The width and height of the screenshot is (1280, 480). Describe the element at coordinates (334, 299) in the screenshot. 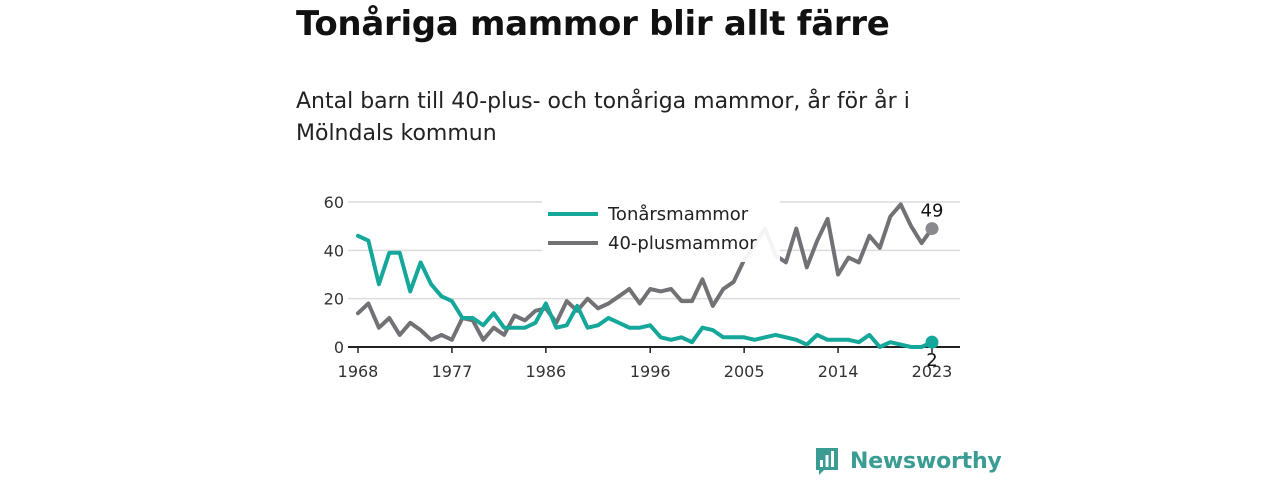

I see `y-tick-label: 20` at that location.